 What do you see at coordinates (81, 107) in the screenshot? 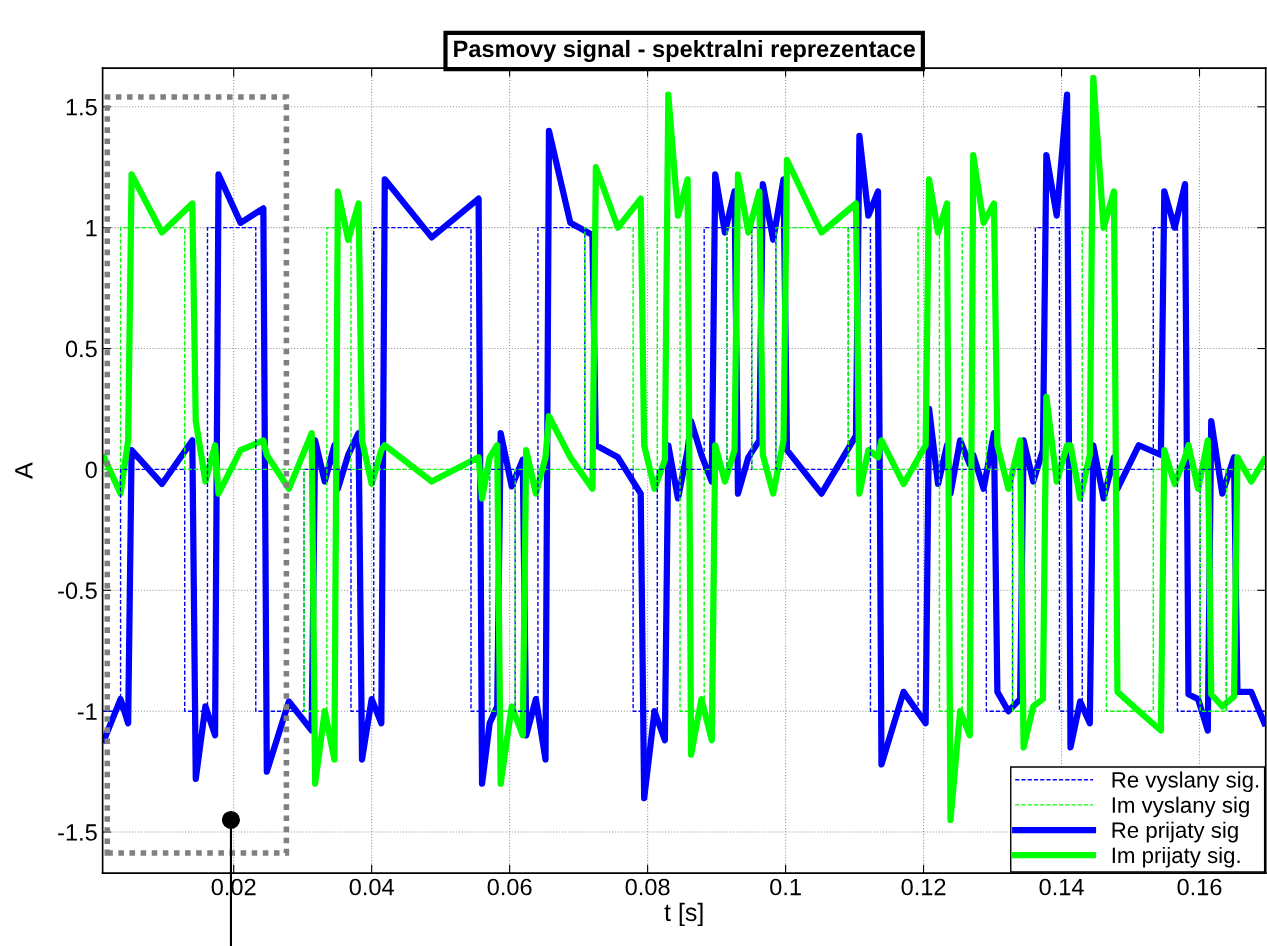
I see `y-tick-label: 1.5` at bounding box center [81, 107].